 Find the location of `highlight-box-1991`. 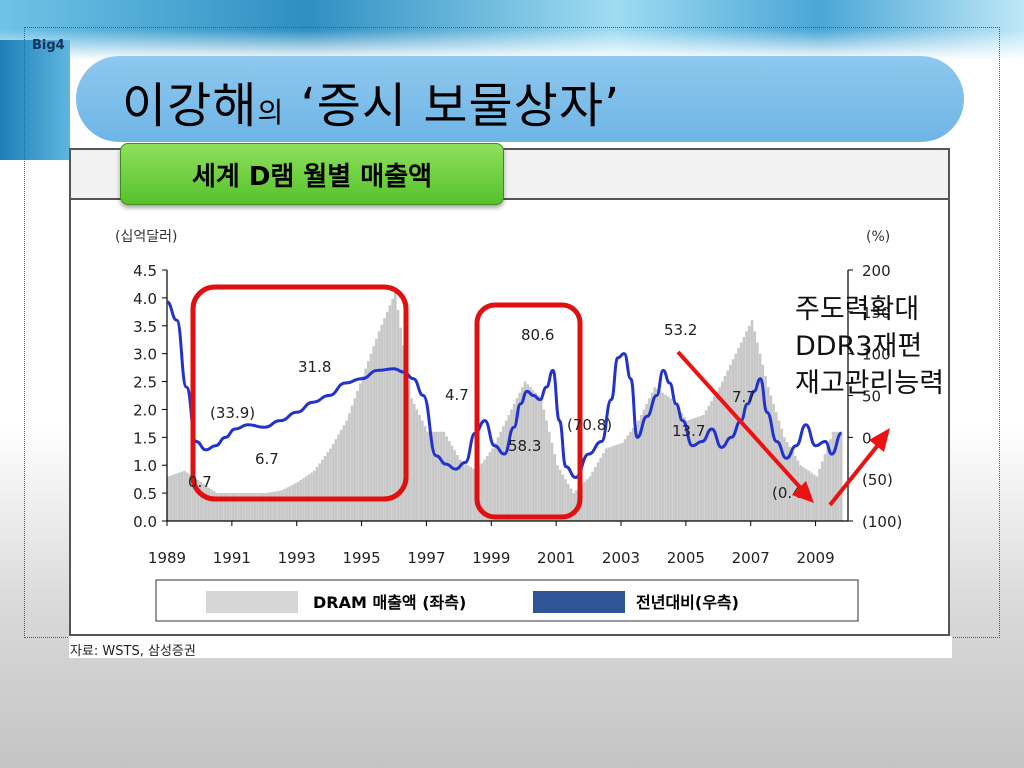

highlight-box-1991 is located at coordinates (299, 393).